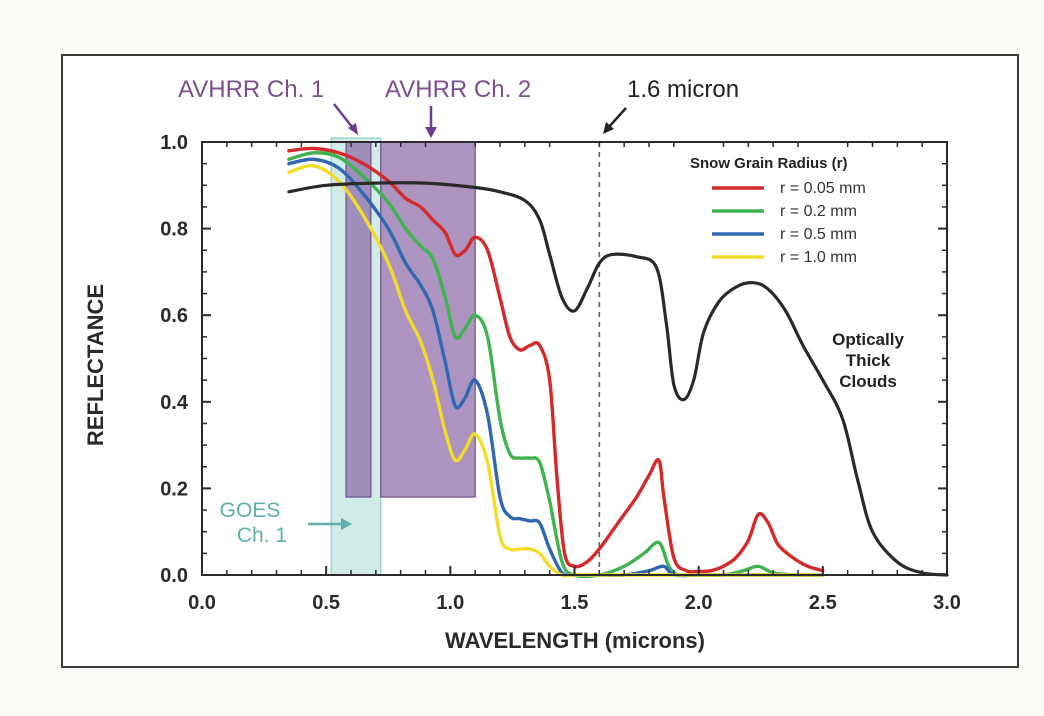 This screenshot has width=1044, height=716. I want to click on y-tick-label: 0.2, so click(174, 489).